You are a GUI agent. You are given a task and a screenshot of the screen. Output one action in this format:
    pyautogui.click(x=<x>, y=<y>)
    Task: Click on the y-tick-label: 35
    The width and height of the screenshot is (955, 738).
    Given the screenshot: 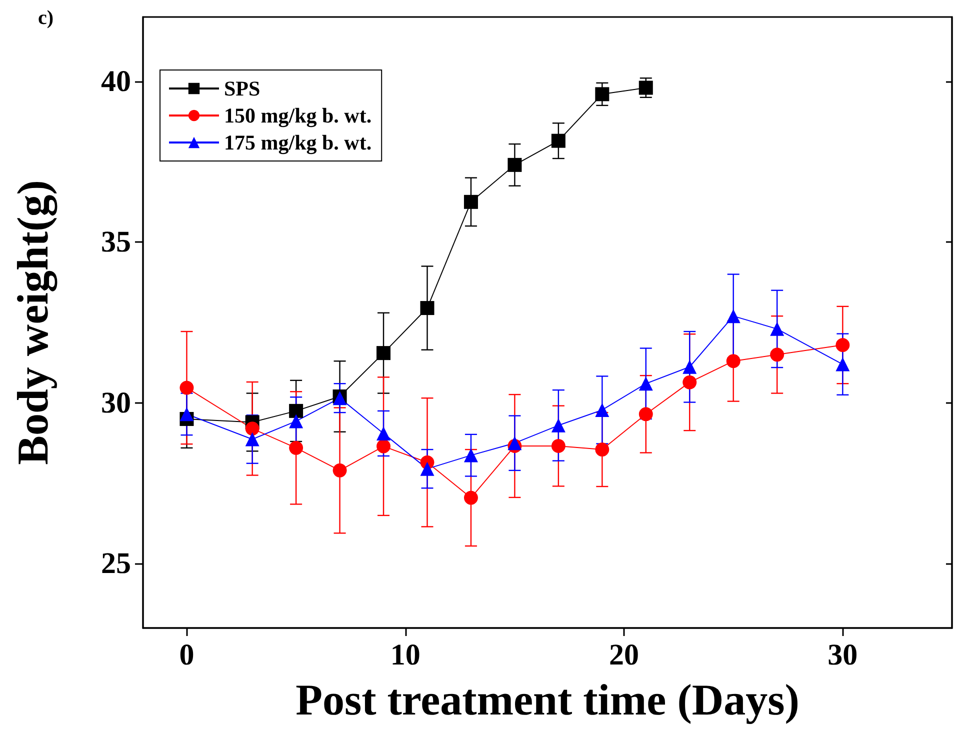 What is the action you would take?
    pyautogui.click(x=116, y=242)
    